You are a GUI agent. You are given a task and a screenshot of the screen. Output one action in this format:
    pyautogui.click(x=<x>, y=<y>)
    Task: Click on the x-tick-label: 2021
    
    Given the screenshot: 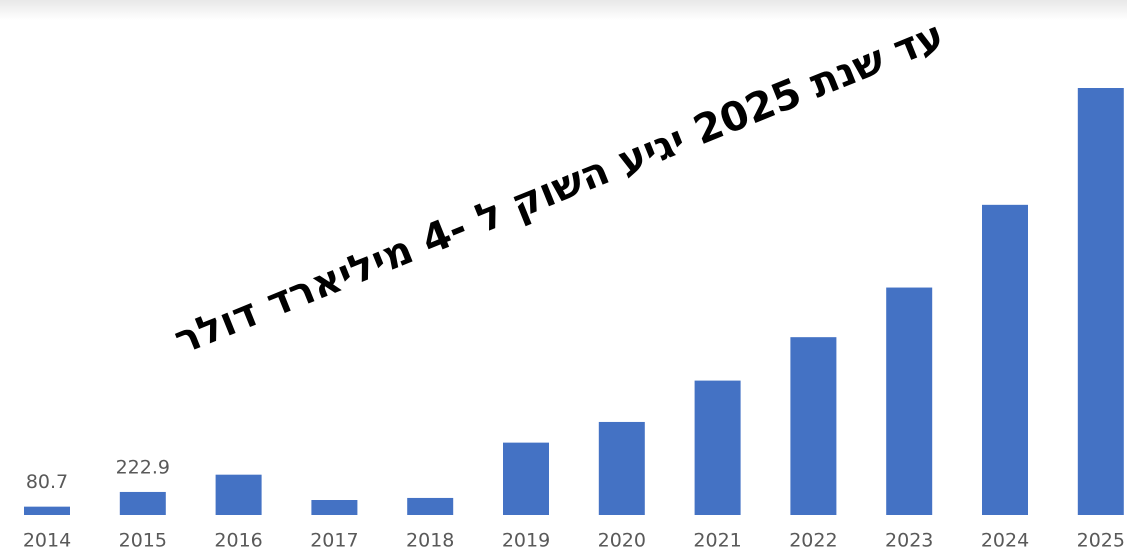 What is the action you would take?
    pyautogui.click(x=717, y=541)
    